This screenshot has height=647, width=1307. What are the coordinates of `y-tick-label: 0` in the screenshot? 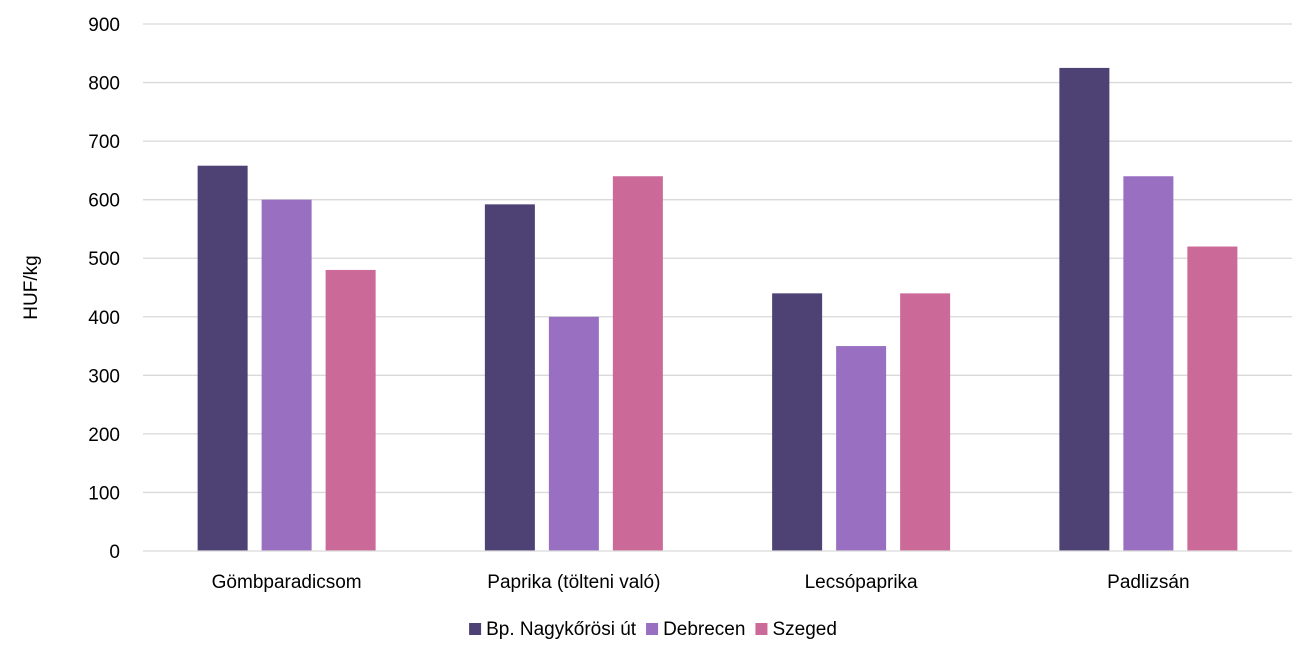 It's located at (114, 552).